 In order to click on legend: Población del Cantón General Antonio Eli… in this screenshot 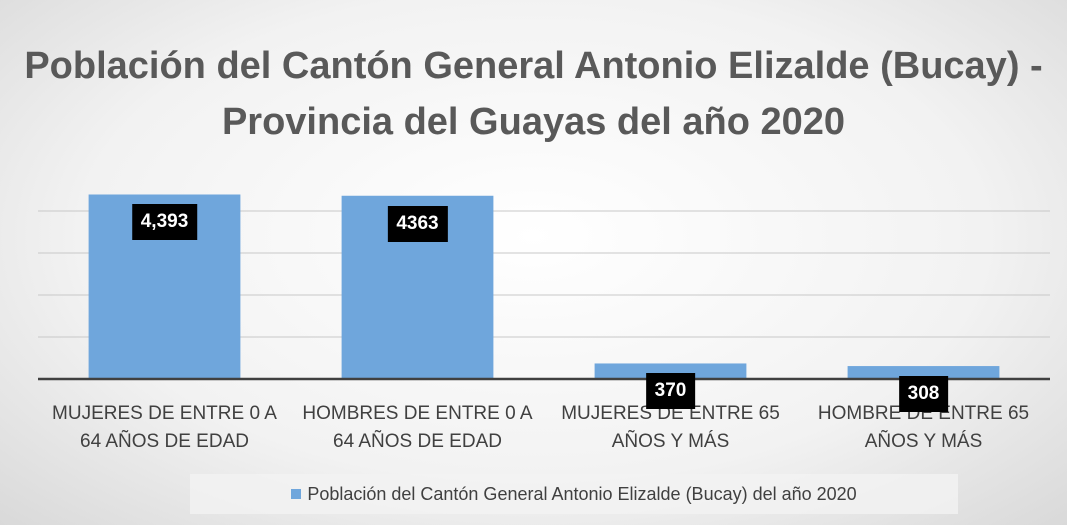, I will do `click(574, 494)`.